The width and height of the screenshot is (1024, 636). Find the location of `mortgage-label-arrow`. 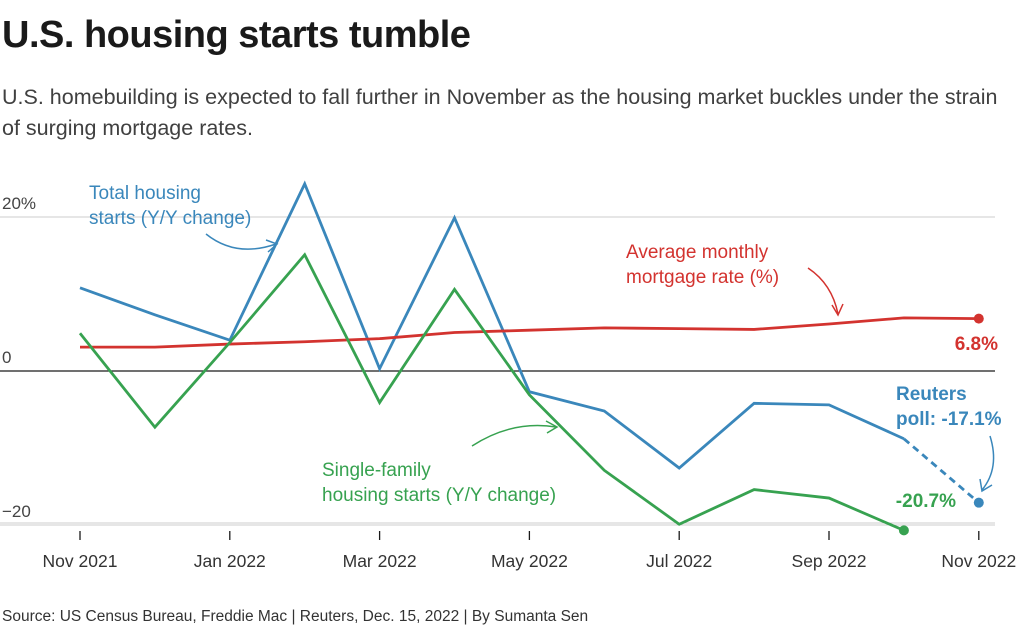

mortgage-label-arrow is located at coordinates (823, 291).